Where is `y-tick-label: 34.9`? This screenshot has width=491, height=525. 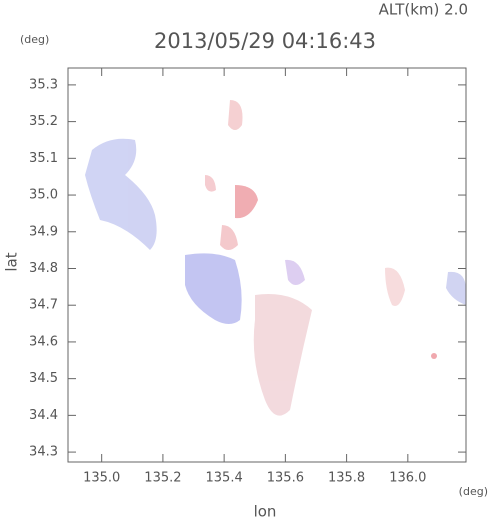 y-tick-label: 34.9 is located at coordinates (43, 231).